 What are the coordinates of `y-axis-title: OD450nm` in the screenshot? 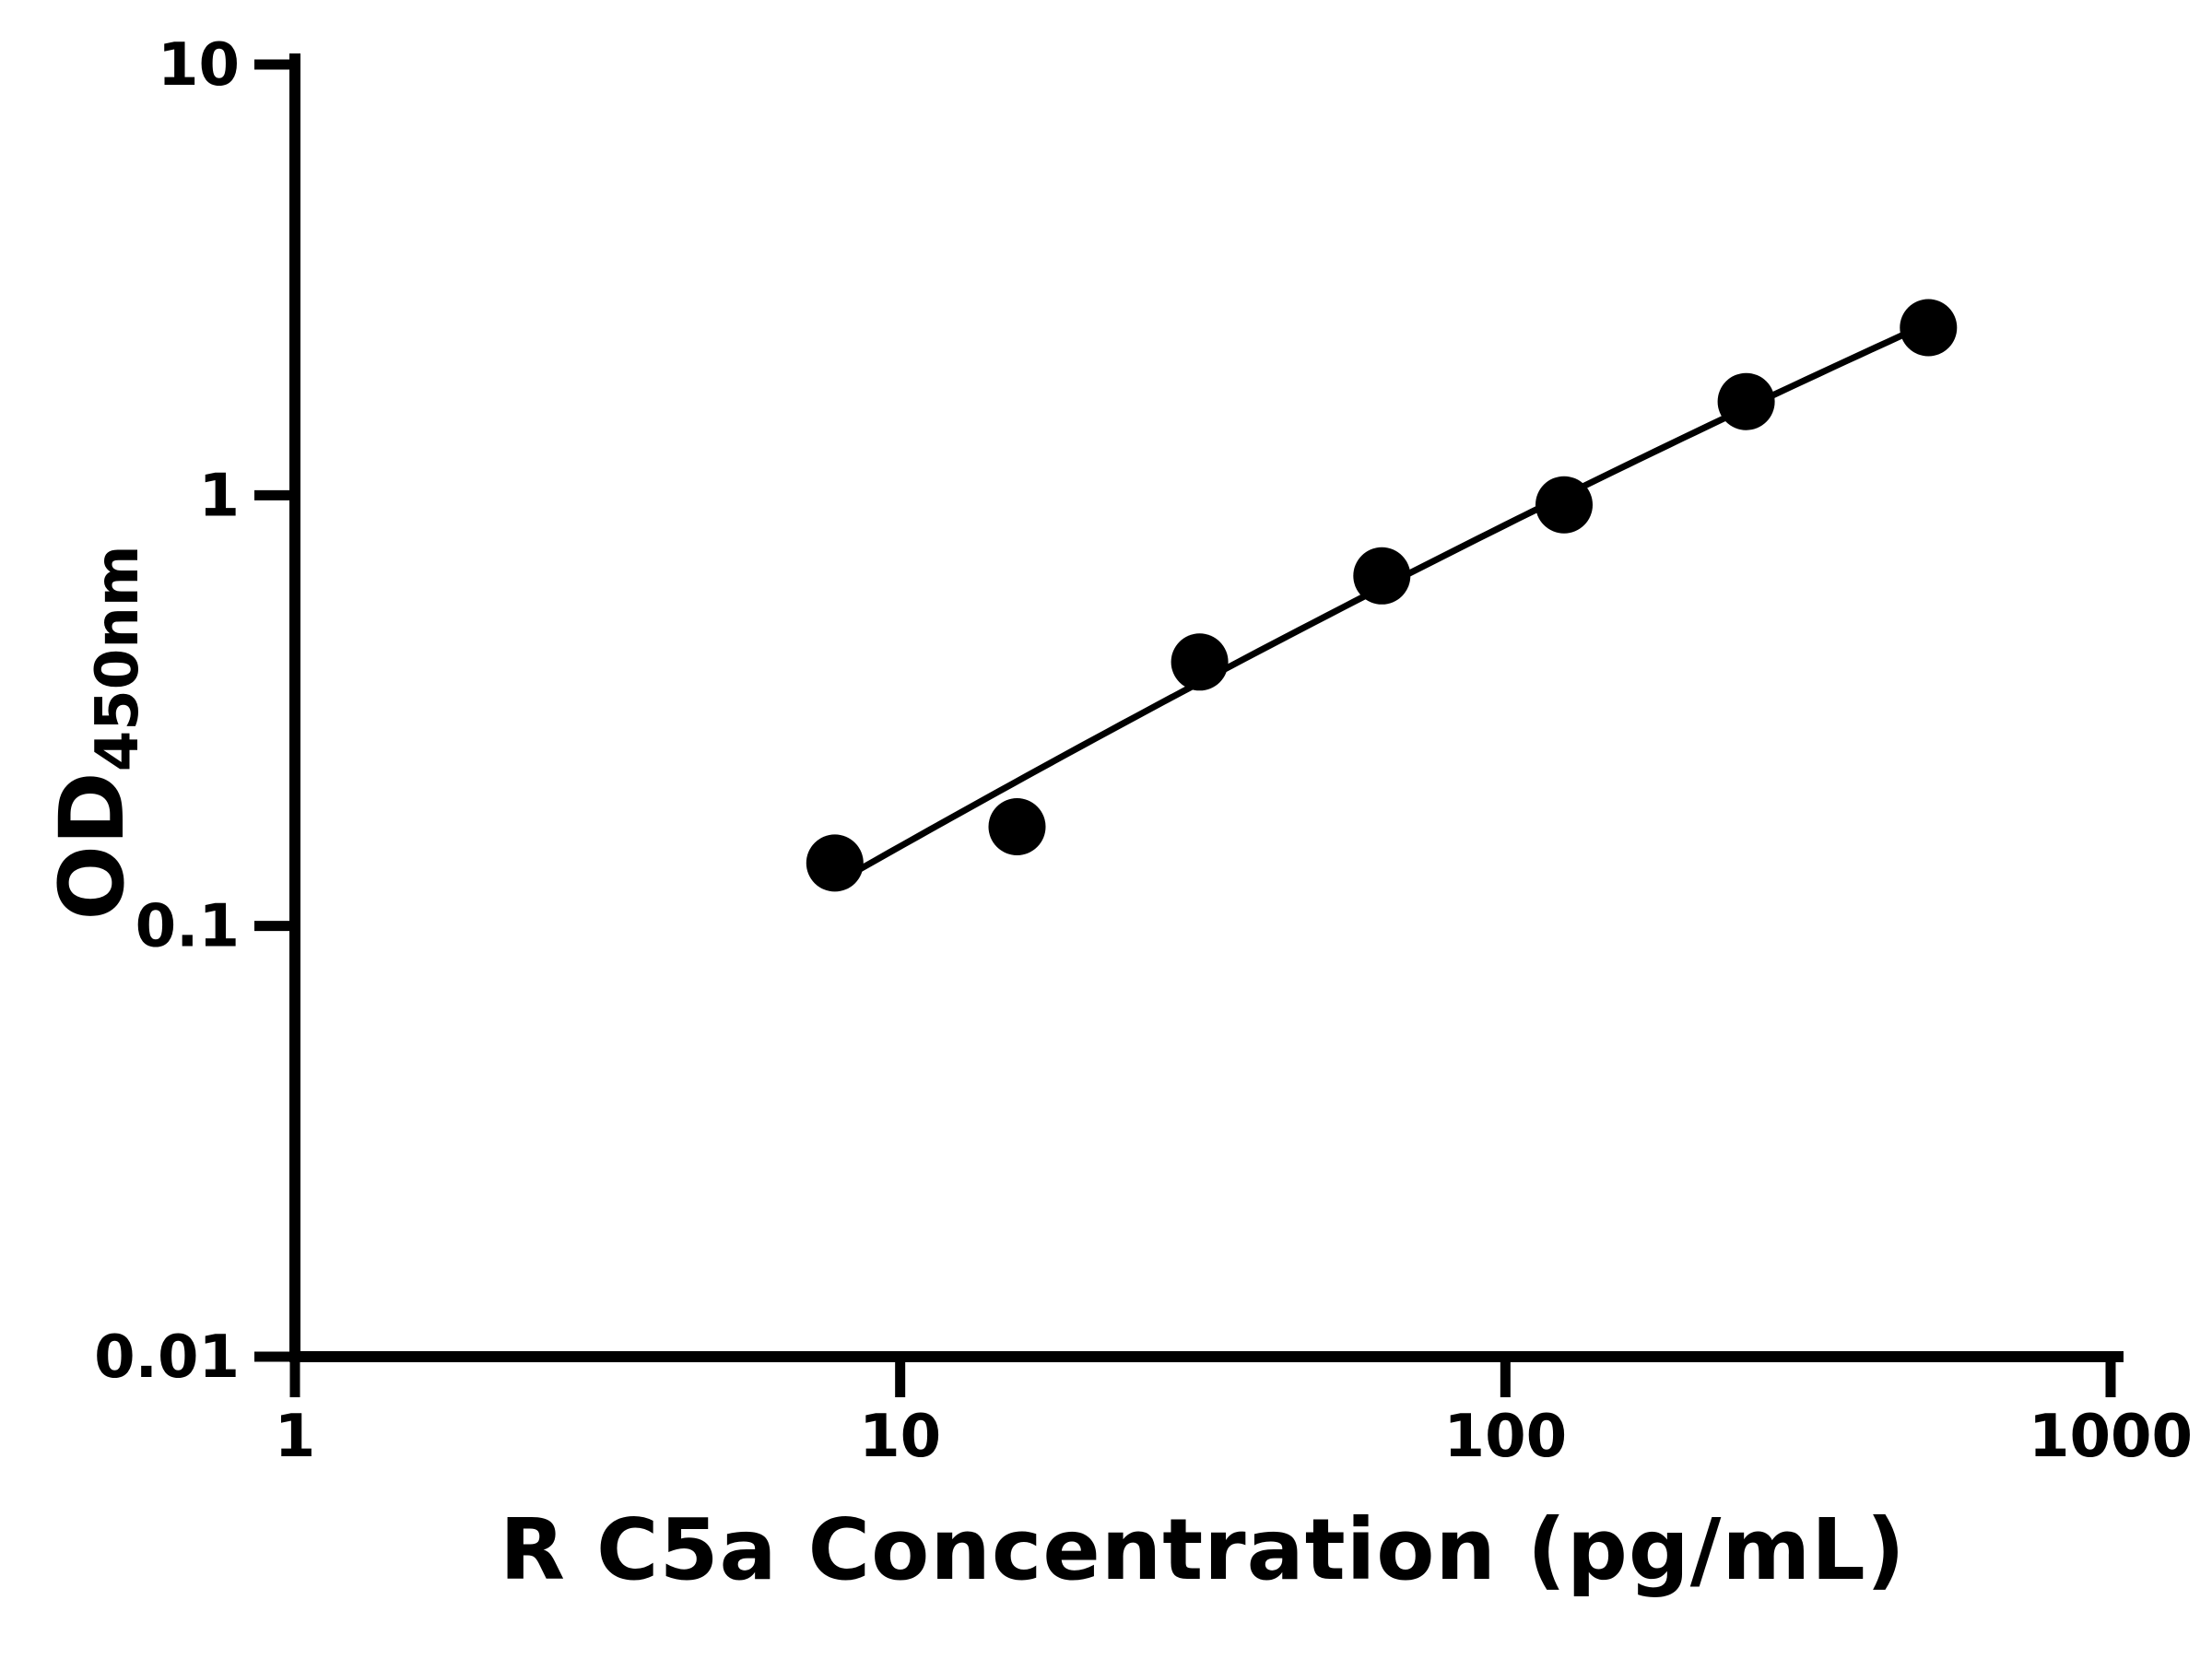 It's located at (96, 733).